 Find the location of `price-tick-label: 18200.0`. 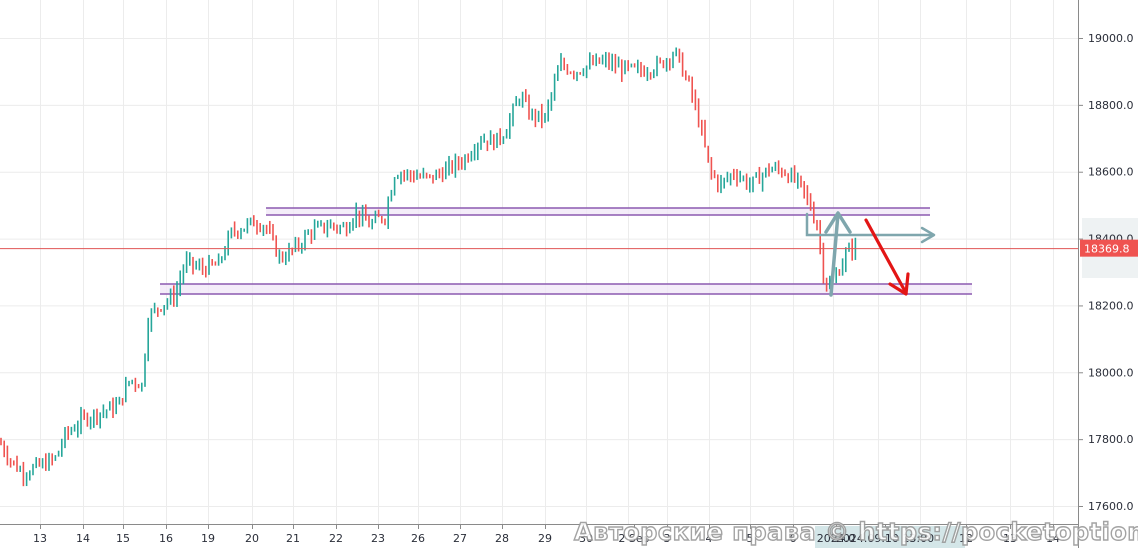

price-tick-label: 18200.0 is located at coordinates (1111, 305).